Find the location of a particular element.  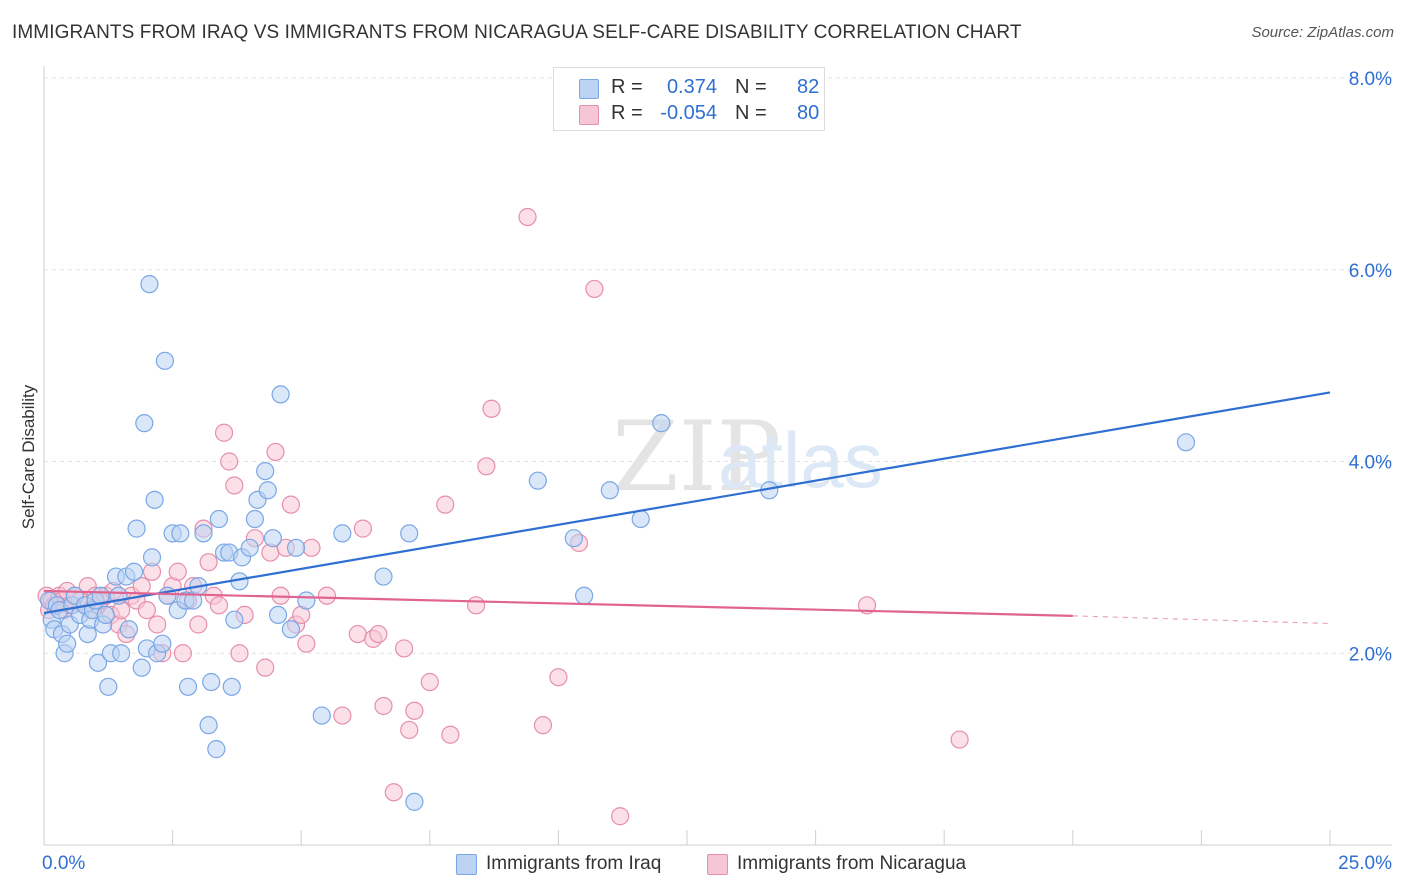

watermark-zip: ZIP is located at coordinates (696, 457).